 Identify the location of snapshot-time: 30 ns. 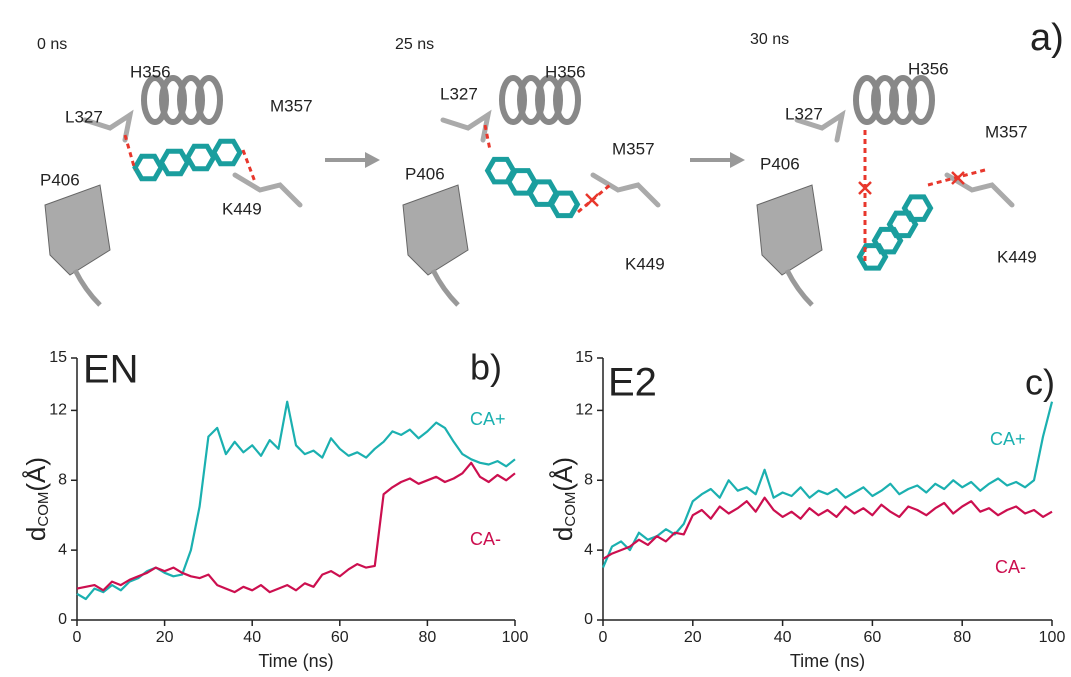
(769, 39).